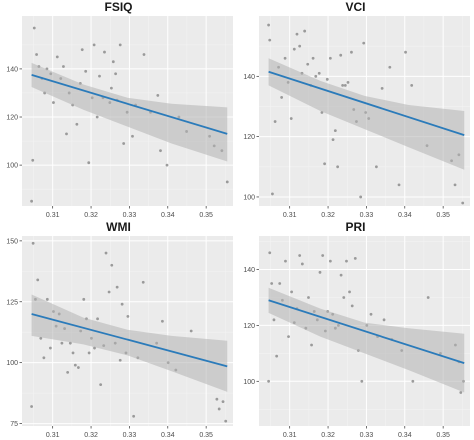  What do you see at coordinates (328, 215) in the screenshot?
I see `x-tick-label: 0.32` at bounding box center [328, 215].